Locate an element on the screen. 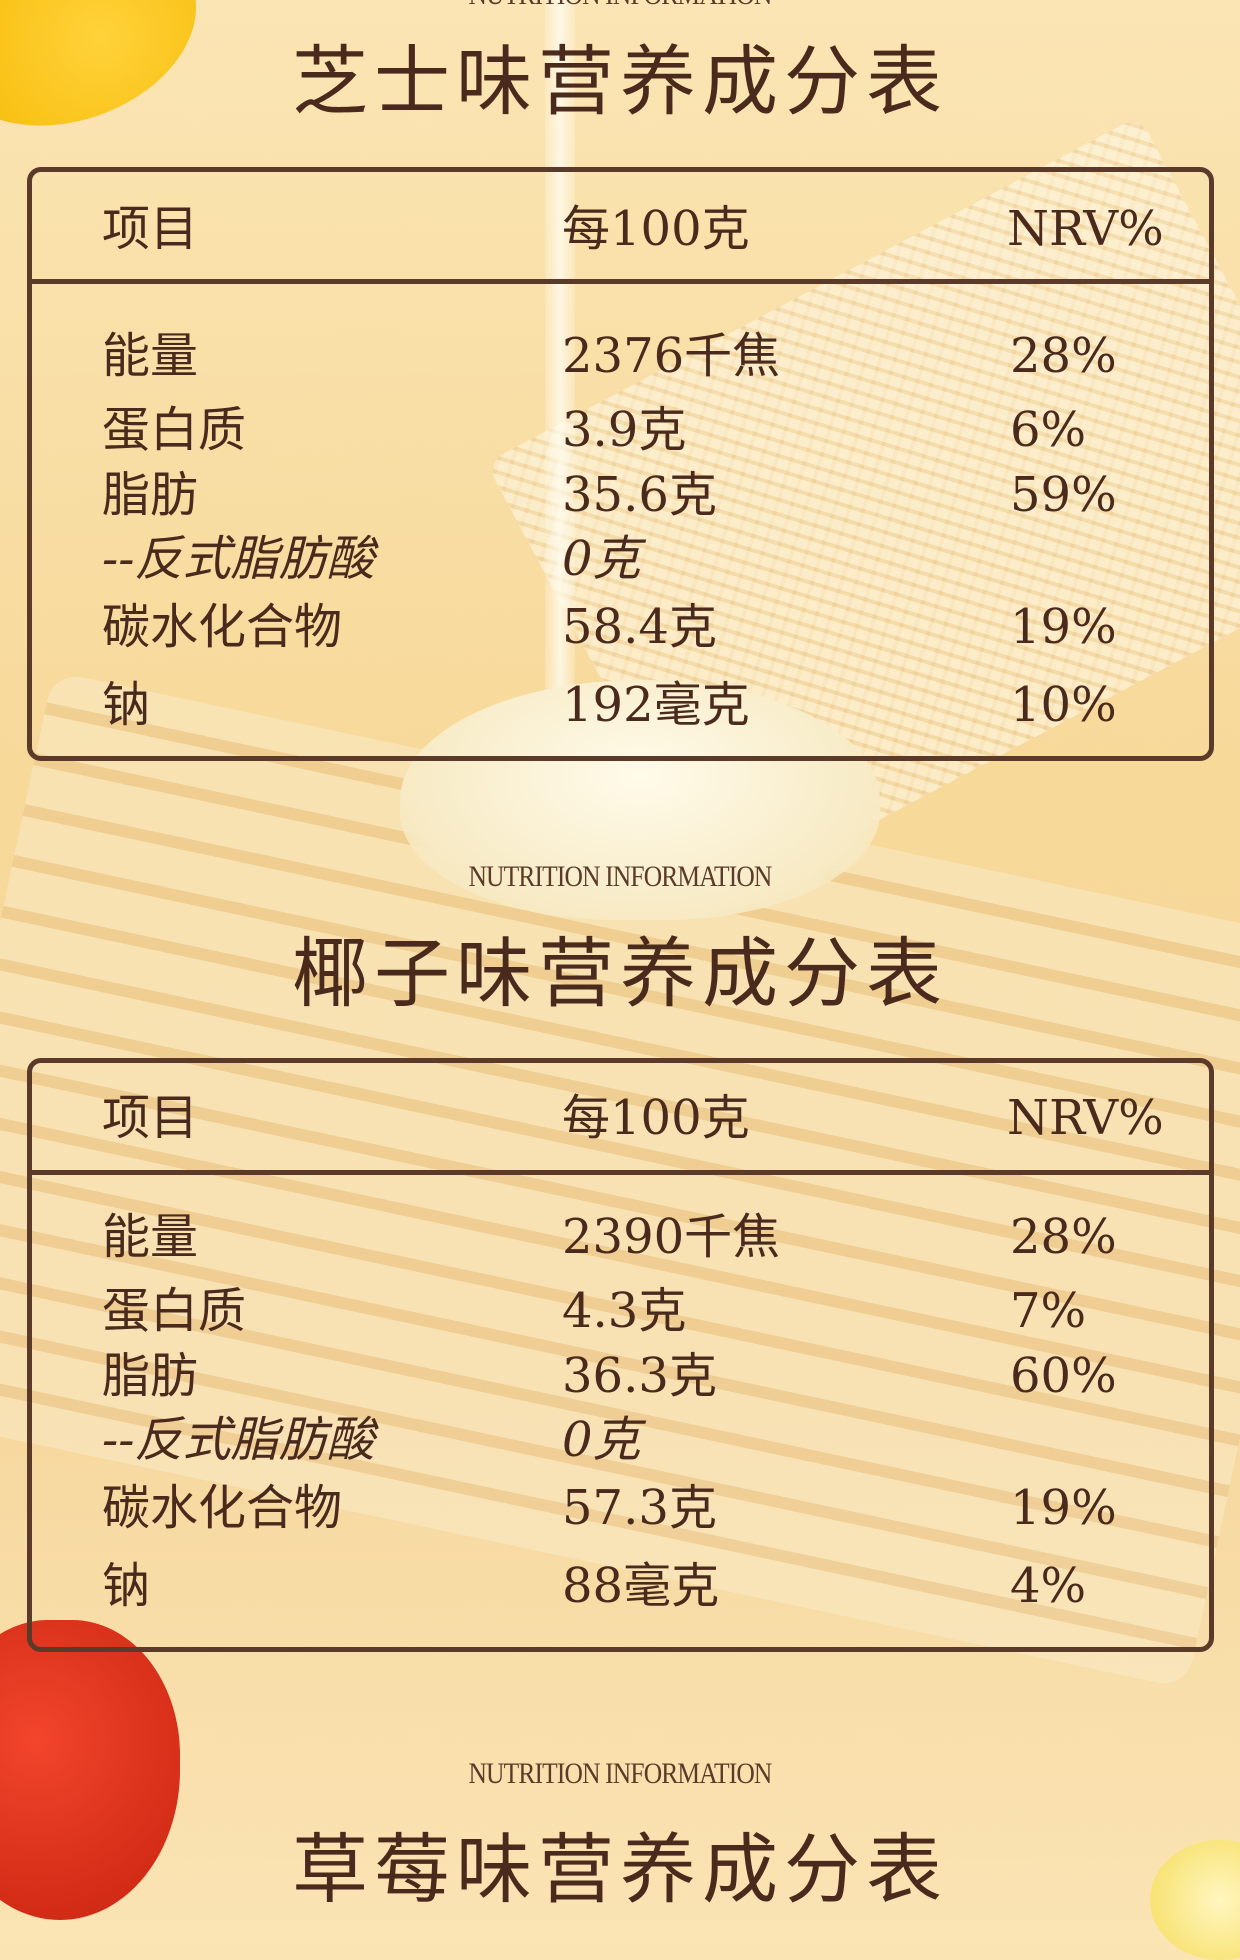 The height and width of the screenshot is (1960, 1240). amount-per-100g: 36.3克 is located at coordinates (639, 1376).